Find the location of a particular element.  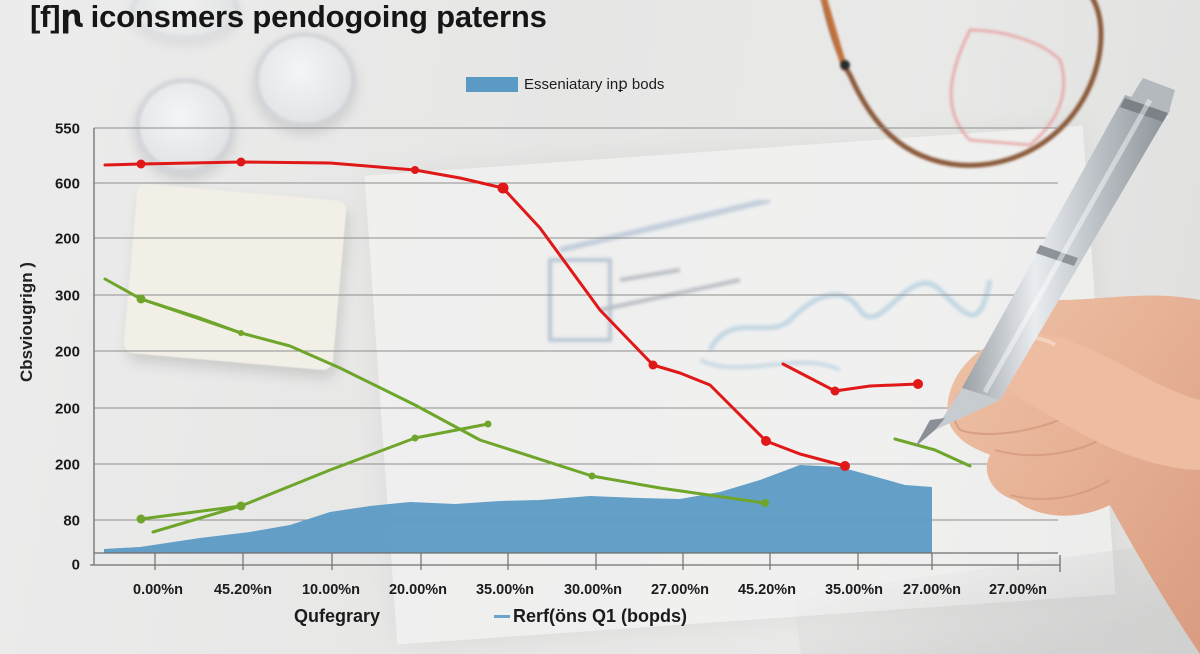

legend-bottom-label: Rerf(öns Q1 (bopds) is located at coordinates (600, 616).